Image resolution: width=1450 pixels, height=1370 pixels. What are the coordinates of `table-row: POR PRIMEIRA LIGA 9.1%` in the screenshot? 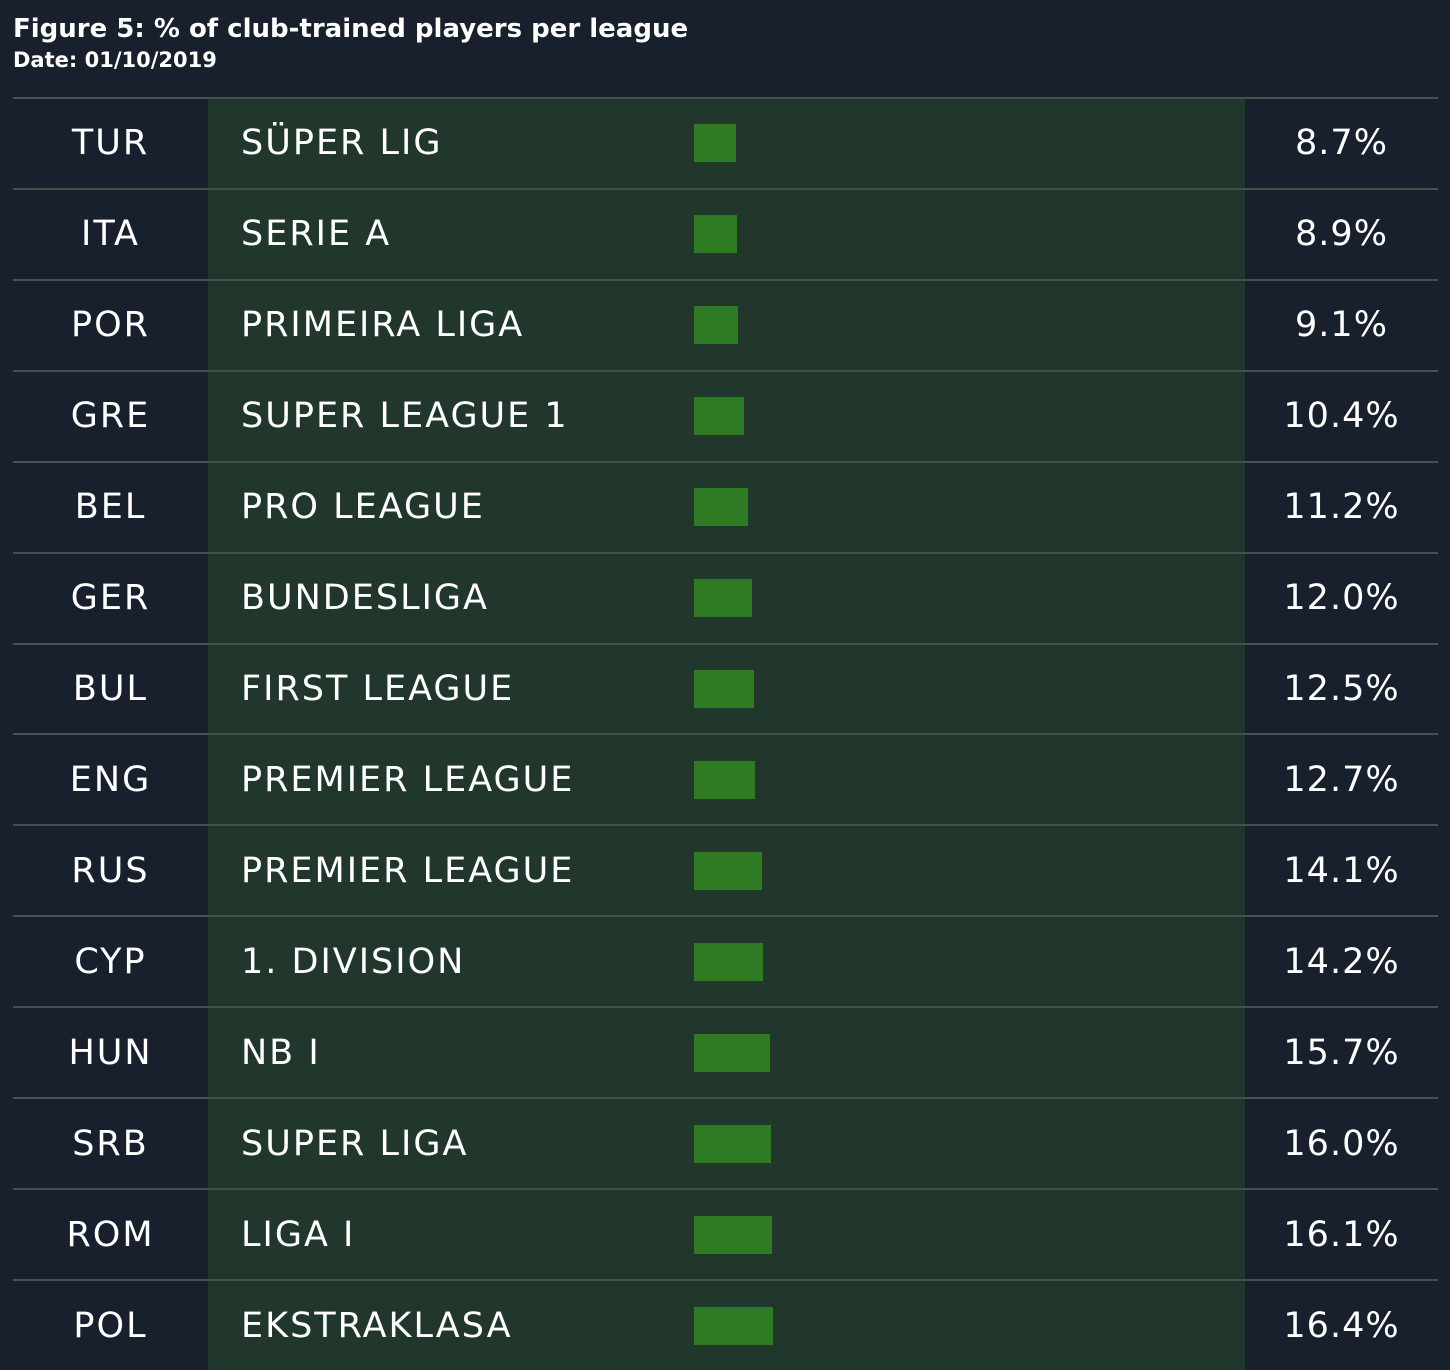 It's located at (725, 326).